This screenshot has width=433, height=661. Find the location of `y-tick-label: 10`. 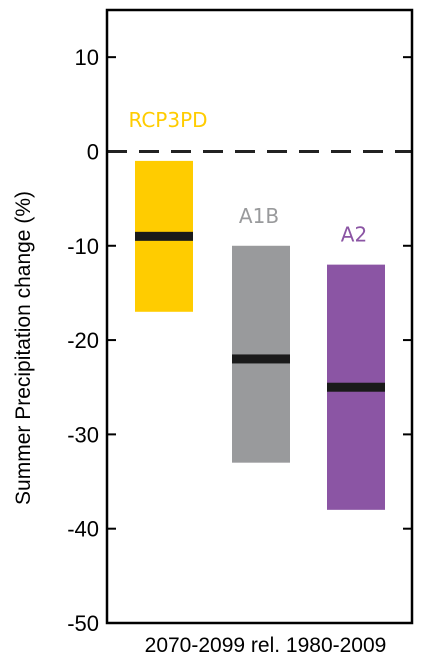

y-tick-label: 10 is located at coordinates (87, 57).